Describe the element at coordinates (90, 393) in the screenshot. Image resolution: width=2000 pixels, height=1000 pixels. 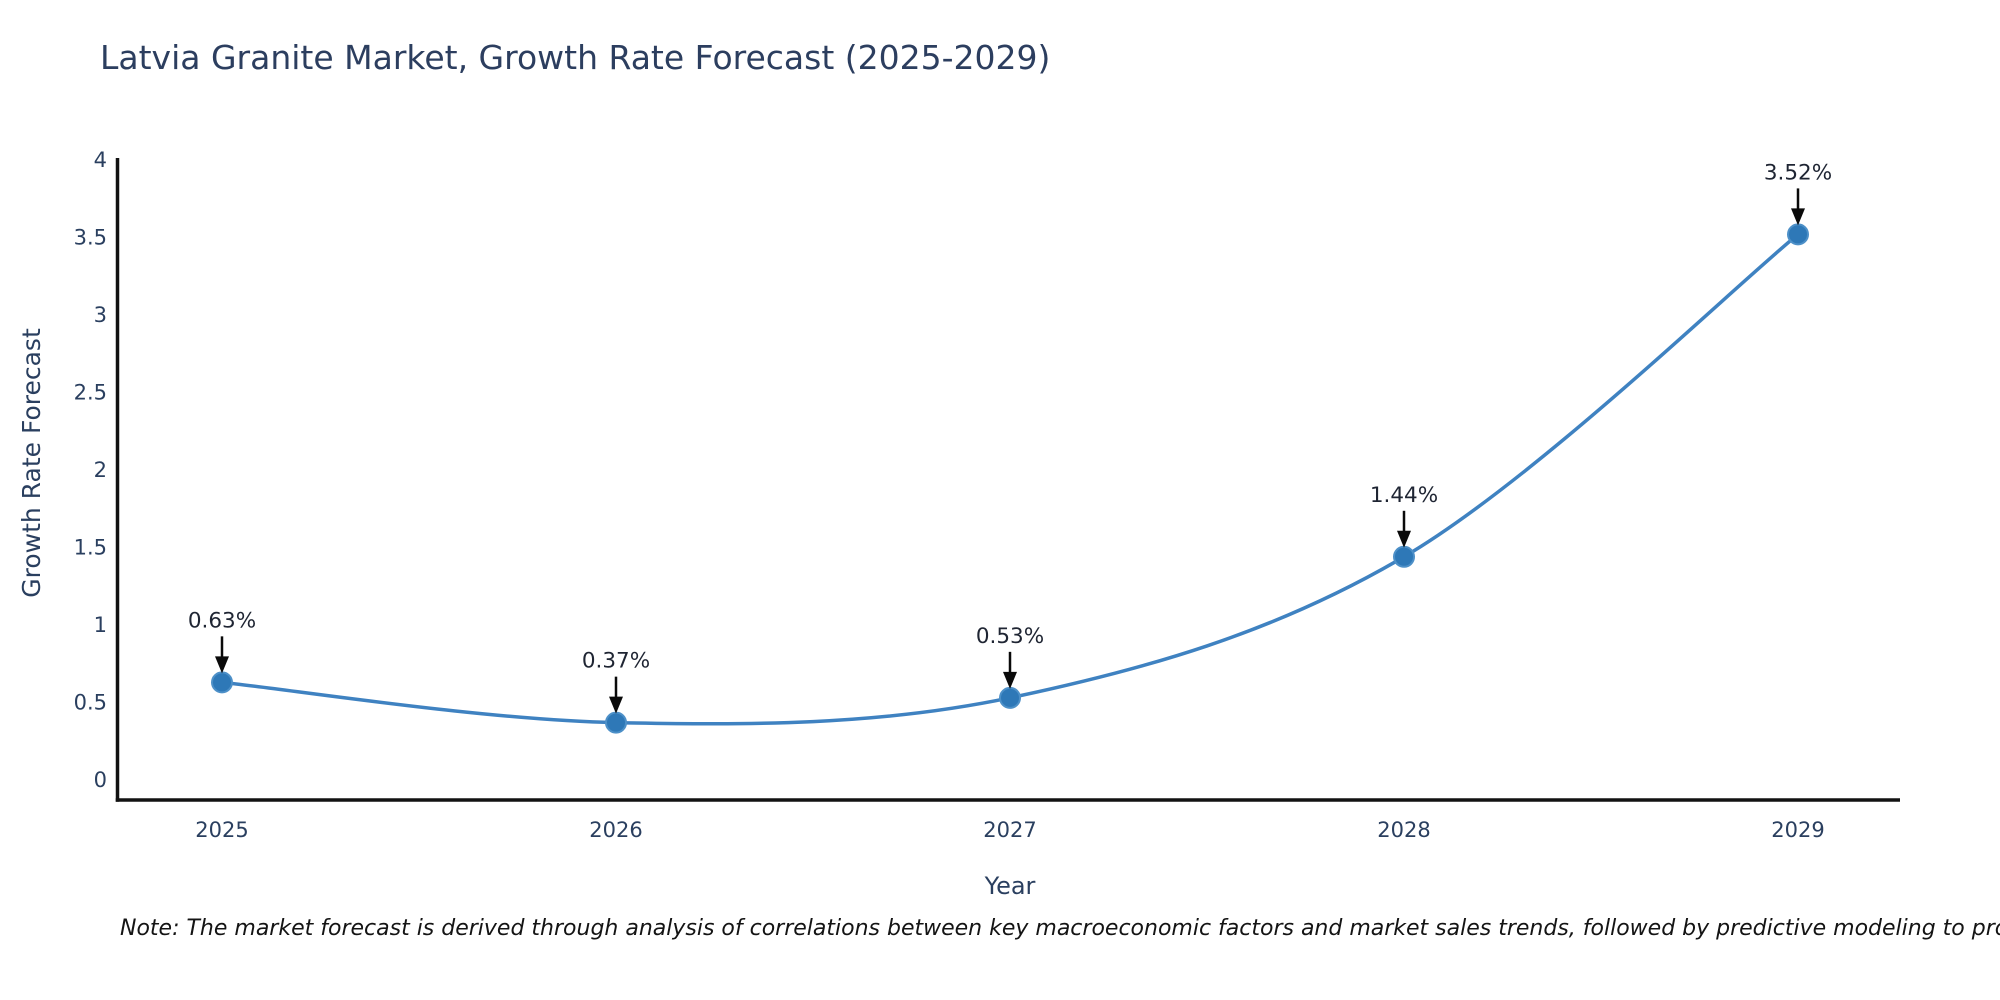
I see `y-tick-label: 2.5` at that location.